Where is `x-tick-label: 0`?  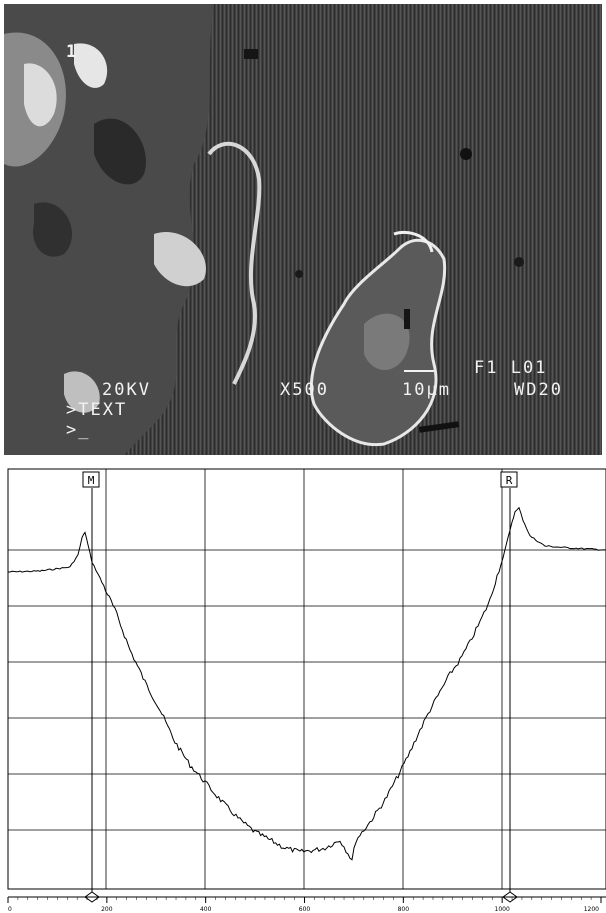
x-tick-label: 0 is located at coordinates (10, 909).